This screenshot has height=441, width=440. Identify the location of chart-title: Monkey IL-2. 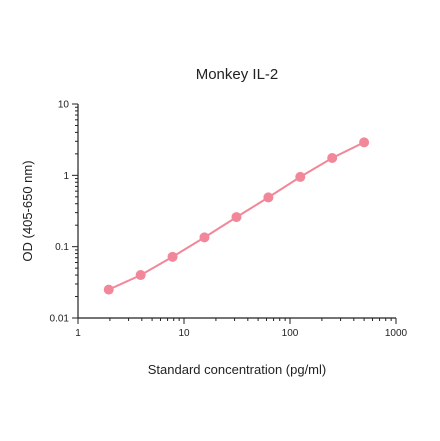
(237, 74).